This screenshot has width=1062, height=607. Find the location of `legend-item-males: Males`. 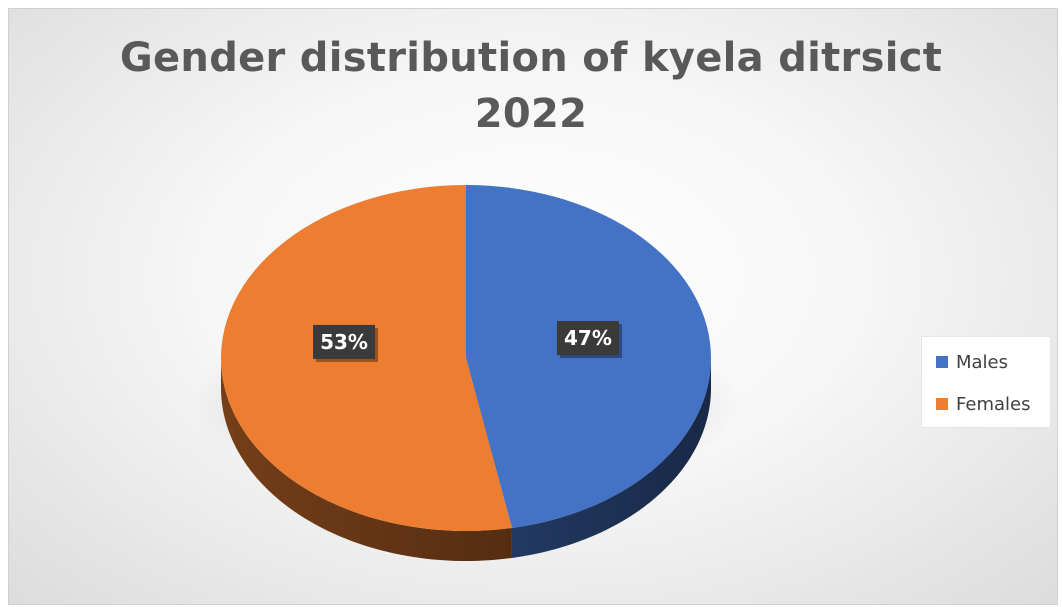

legend-item-males: Males is located at coordinates (972, 362).